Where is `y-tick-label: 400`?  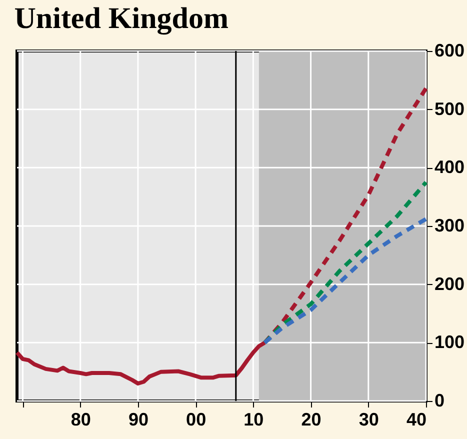 y-tick-label: 400 is located at coordinates (449, 167).